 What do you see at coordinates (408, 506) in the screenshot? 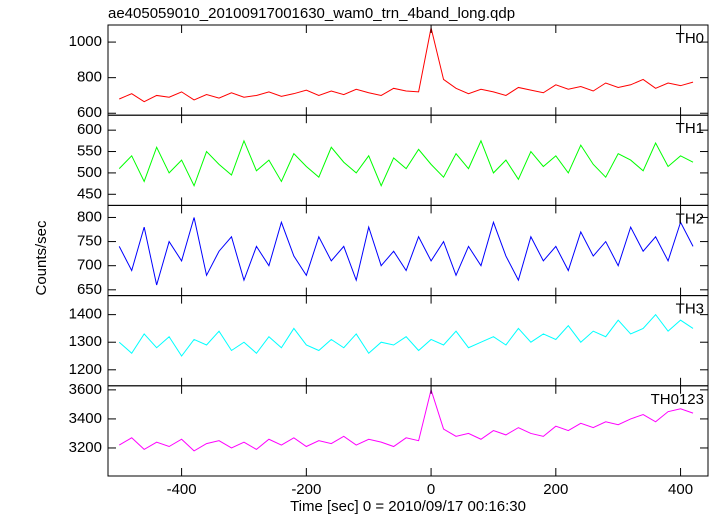
I see `x-axis-label: Time [sec] 0 = 2010/09/17 00:16:30` at bounding box center [408, 506].